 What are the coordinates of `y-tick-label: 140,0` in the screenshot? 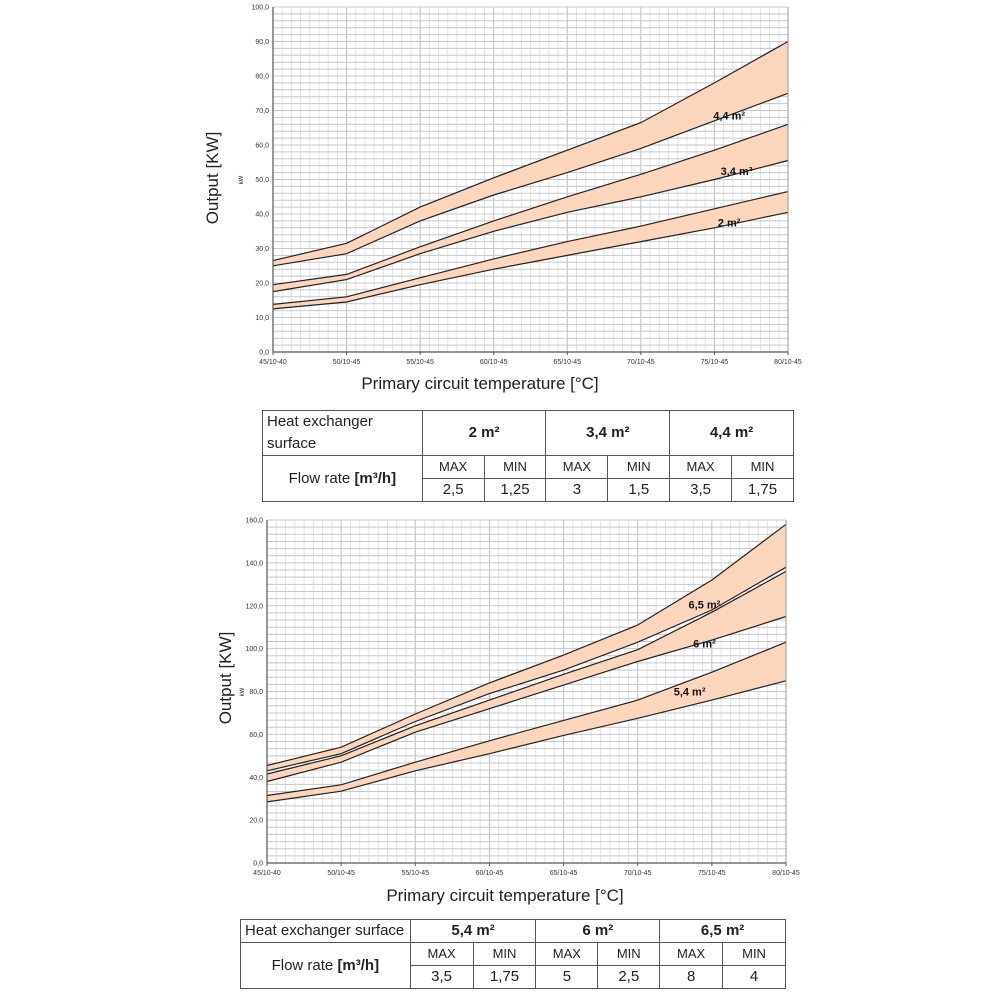 It's located at (254, 563).